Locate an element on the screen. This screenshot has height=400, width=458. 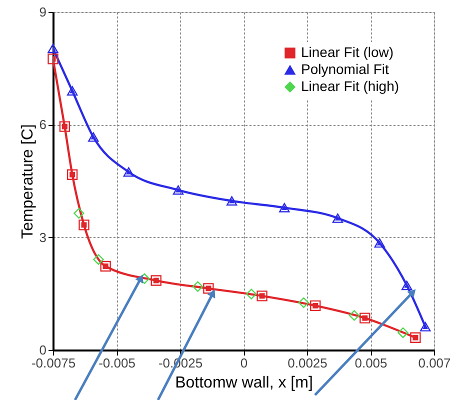
x-axis-title: Bottomw wall, x [m] is located at coordinates (244, 383).